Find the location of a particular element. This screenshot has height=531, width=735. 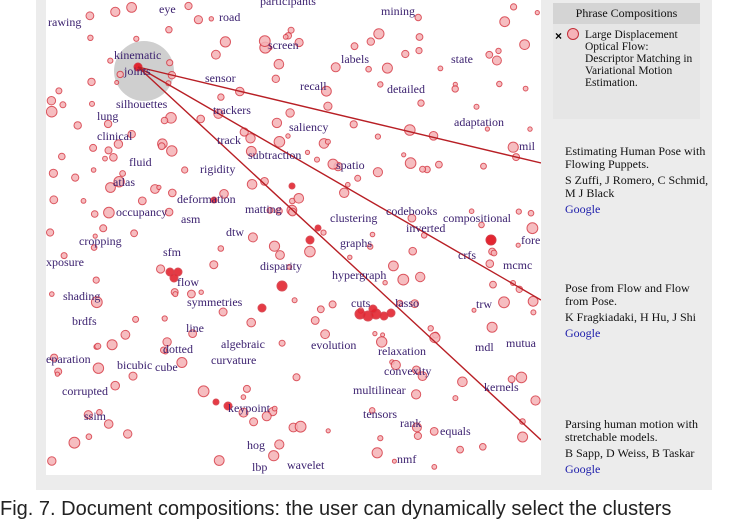

phrase-word: trackers is located at coordinates (232, 110).